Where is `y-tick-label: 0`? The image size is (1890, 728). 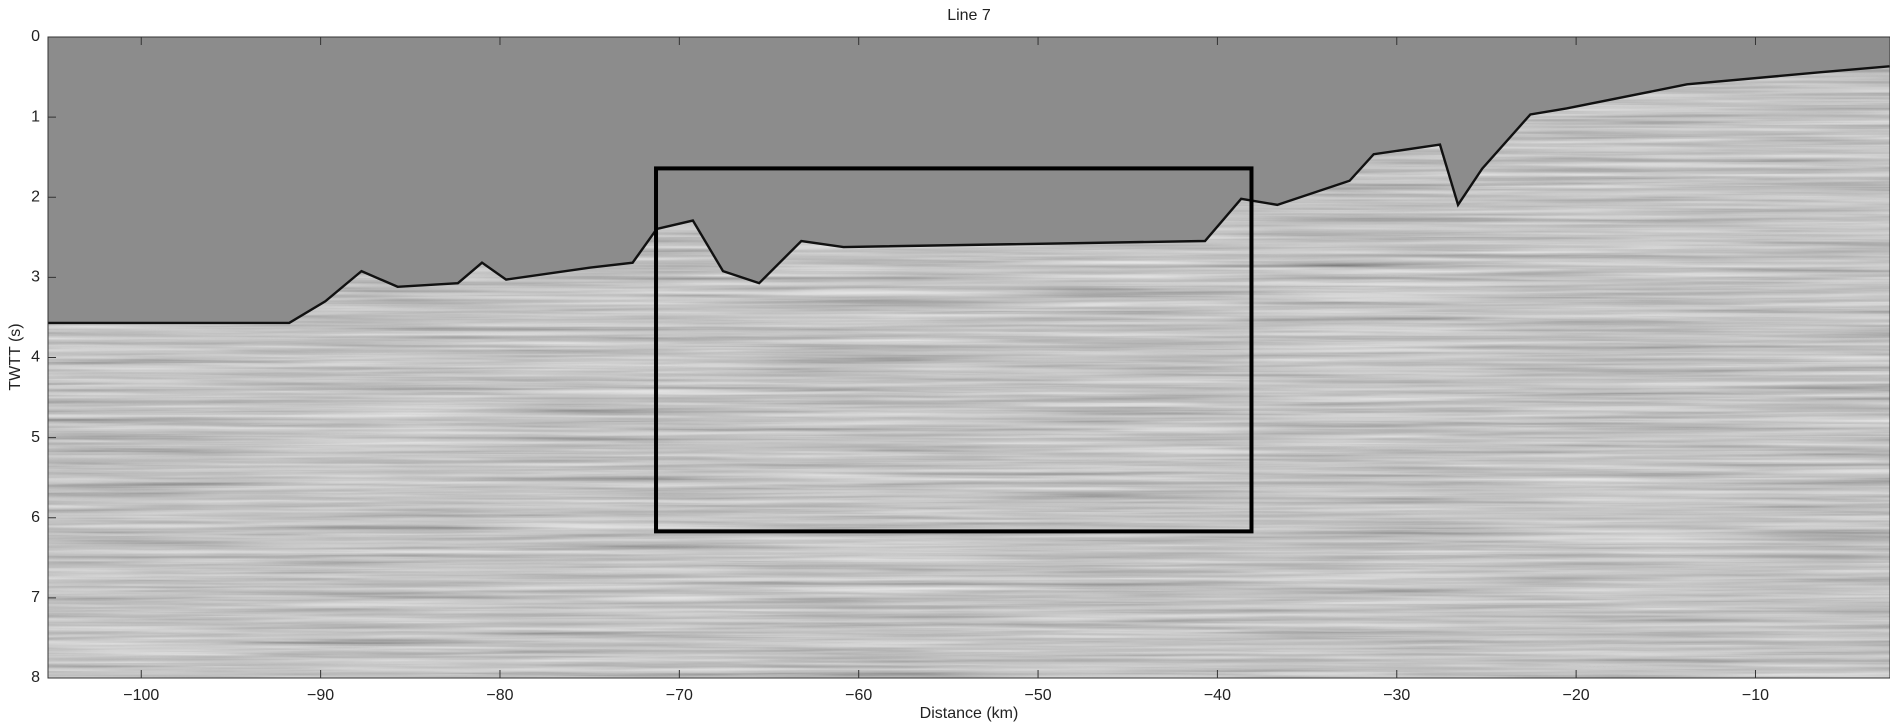 y-tick-label: 0 is located at coordinates (35, 36).